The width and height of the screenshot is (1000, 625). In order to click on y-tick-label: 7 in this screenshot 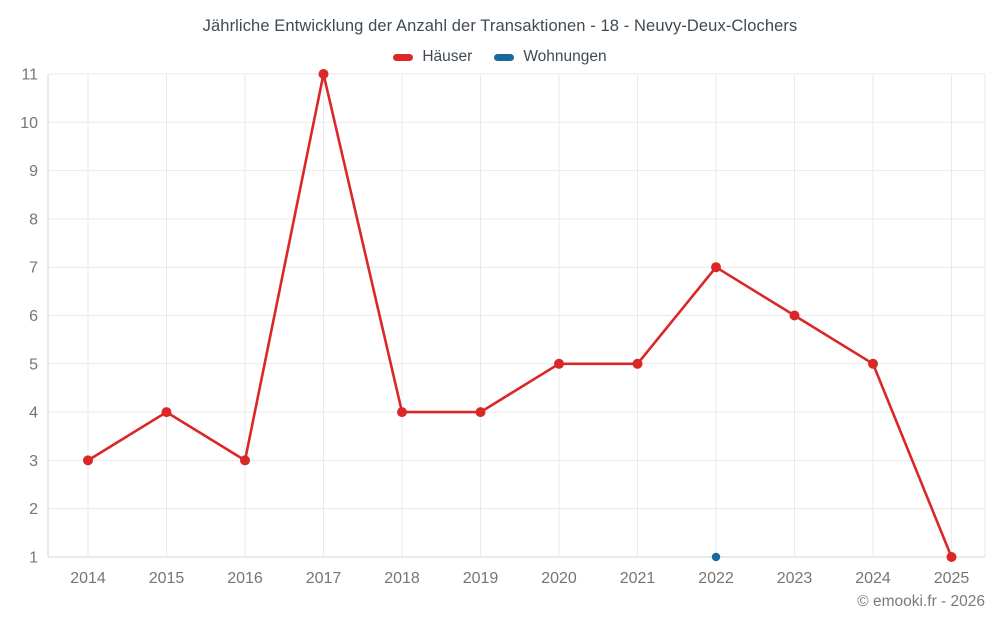, I will do `click(33, 268)`.